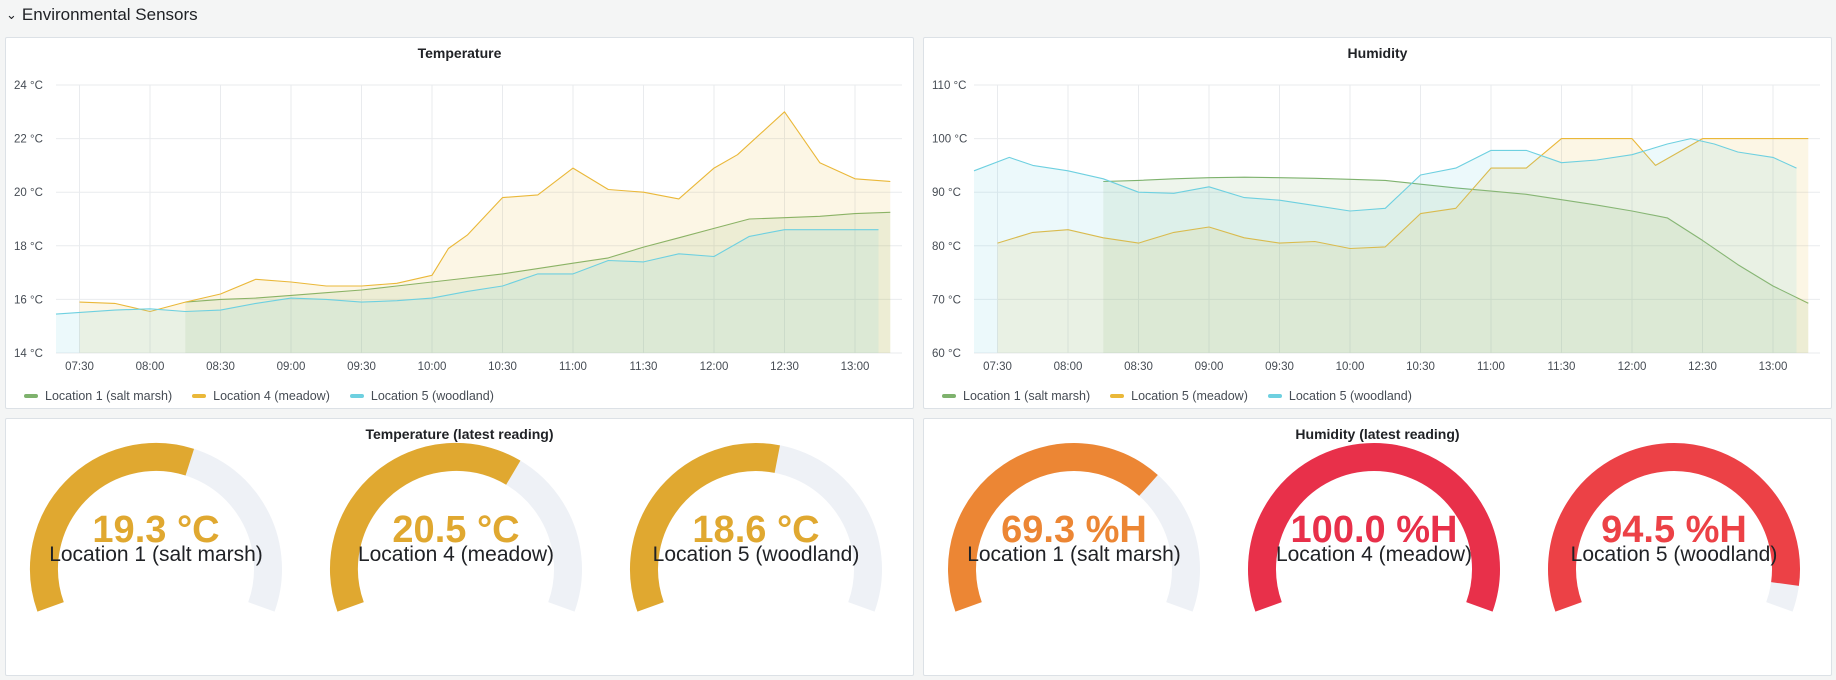 The width and height of the screenshot is (1836, 680). Describe the element at coordinates (28, 300) in the screenshot. I see `y-tick-label: 16 °C` at that location.